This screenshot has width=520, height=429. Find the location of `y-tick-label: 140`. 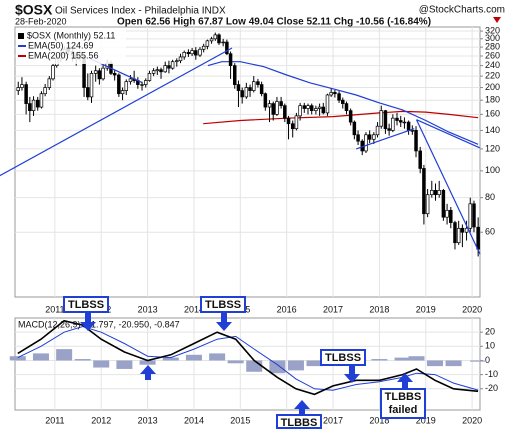

y-tick-label: 140 is located at coordinates (492, 130).